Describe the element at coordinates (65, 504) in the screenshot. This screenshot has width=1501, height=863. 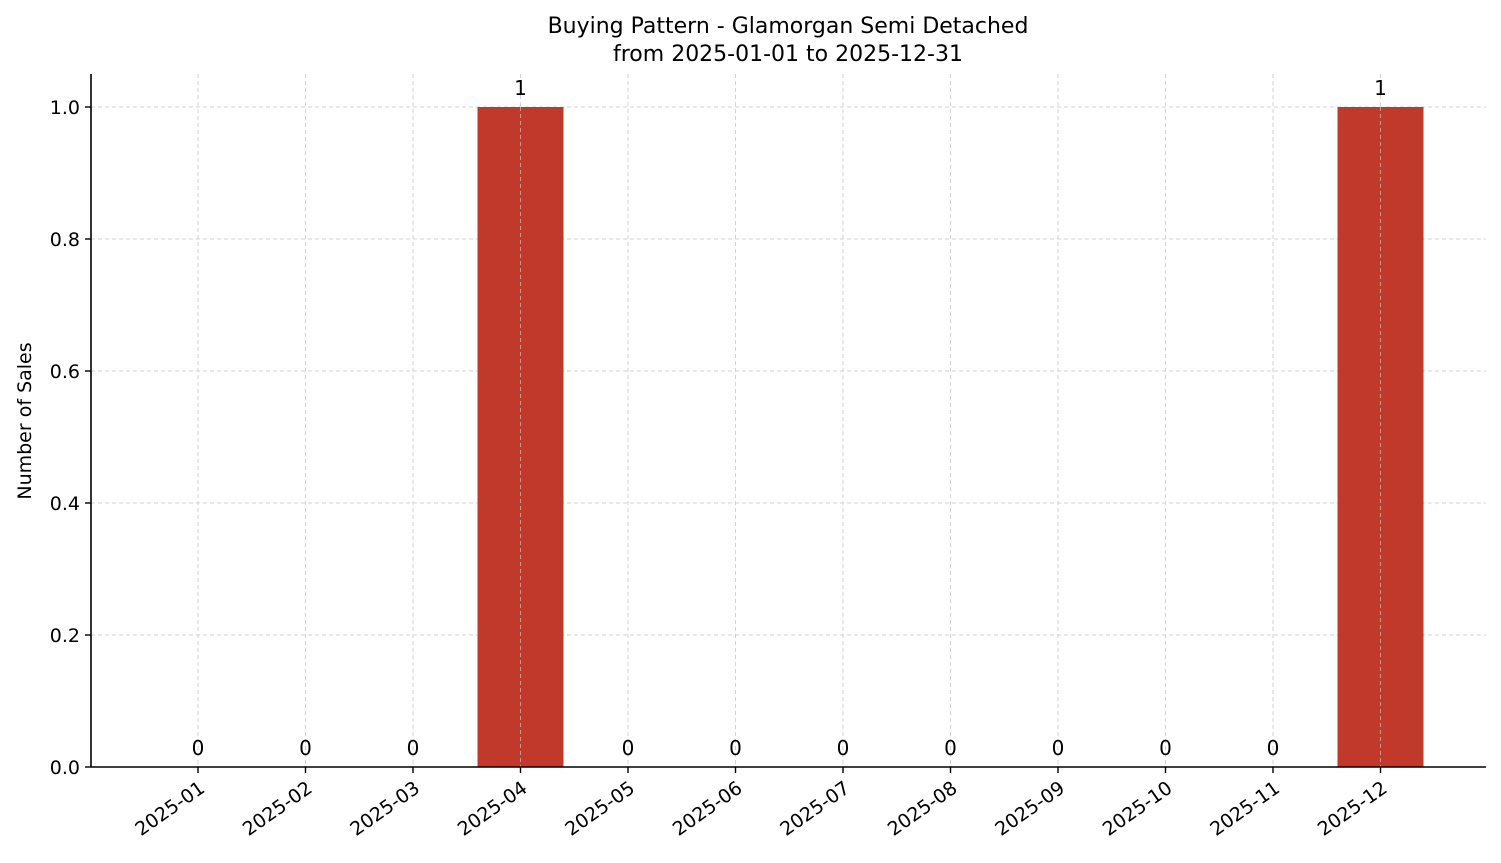
I see `y-tick-label: 0.4` at that location.